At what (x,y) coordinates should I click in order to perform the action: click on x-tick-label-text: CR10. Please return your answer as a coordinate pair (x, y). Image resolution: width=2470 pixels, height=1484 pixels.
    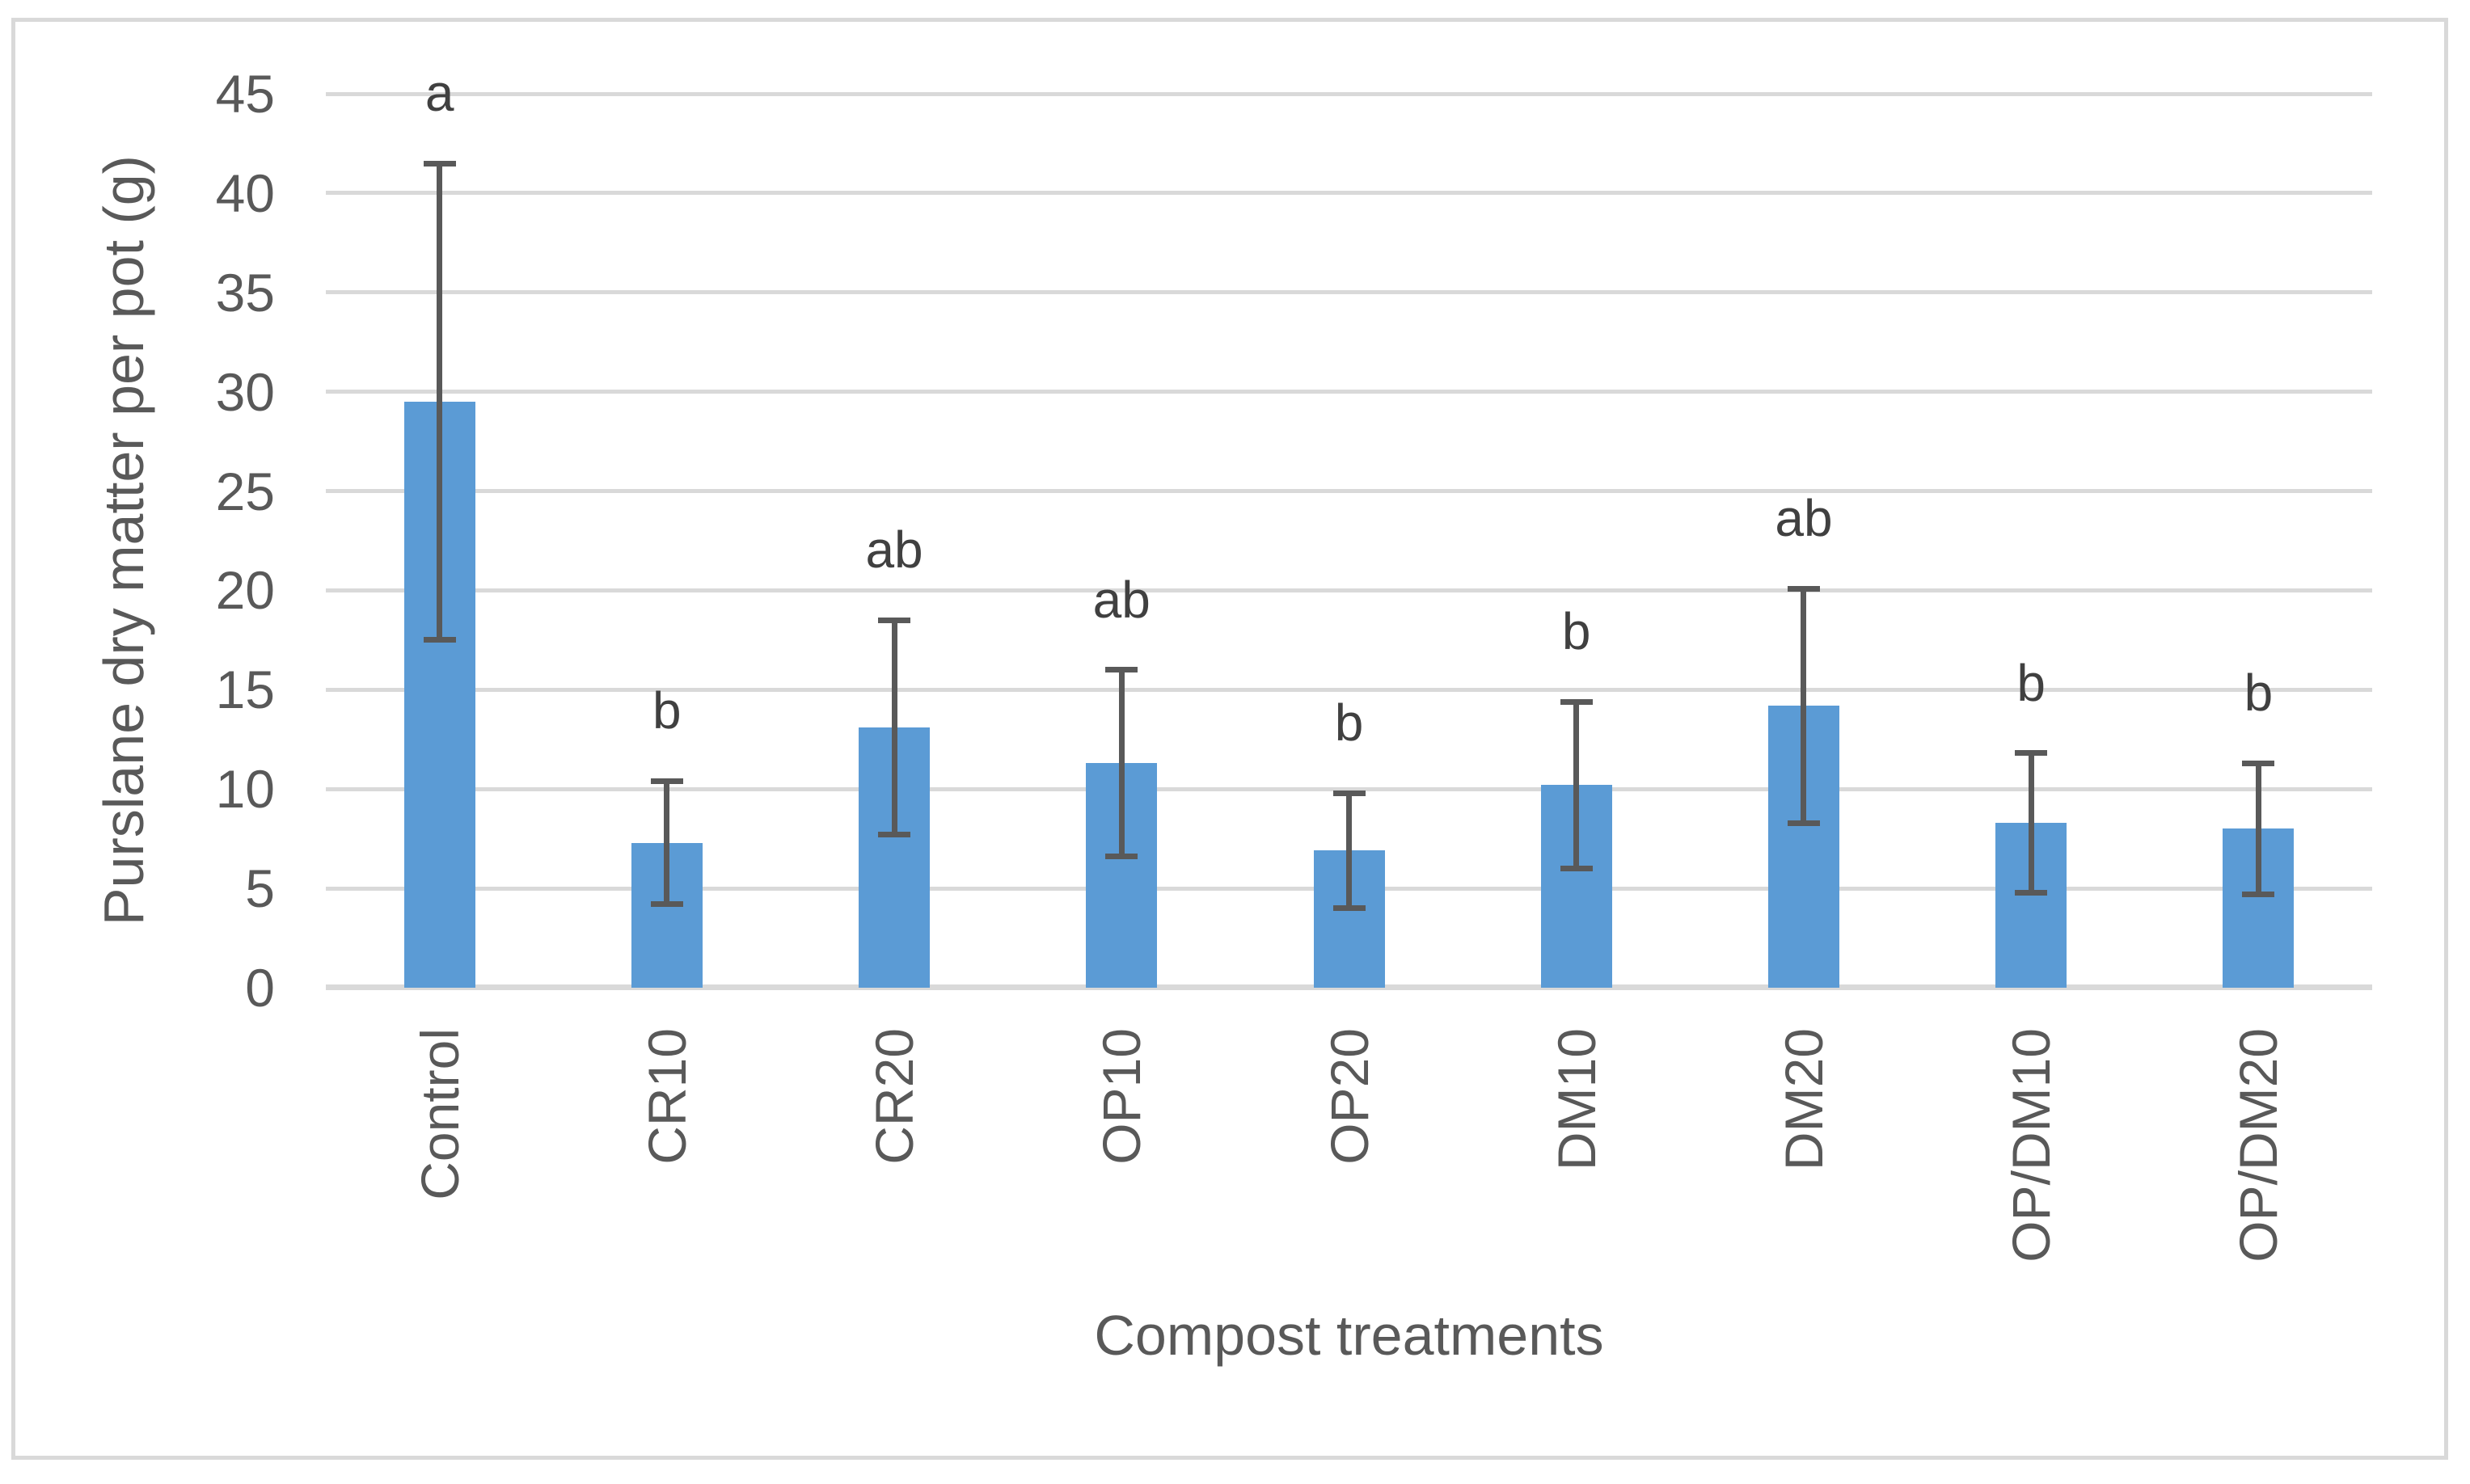
    Looking at the image, I should click on (666, 1096).